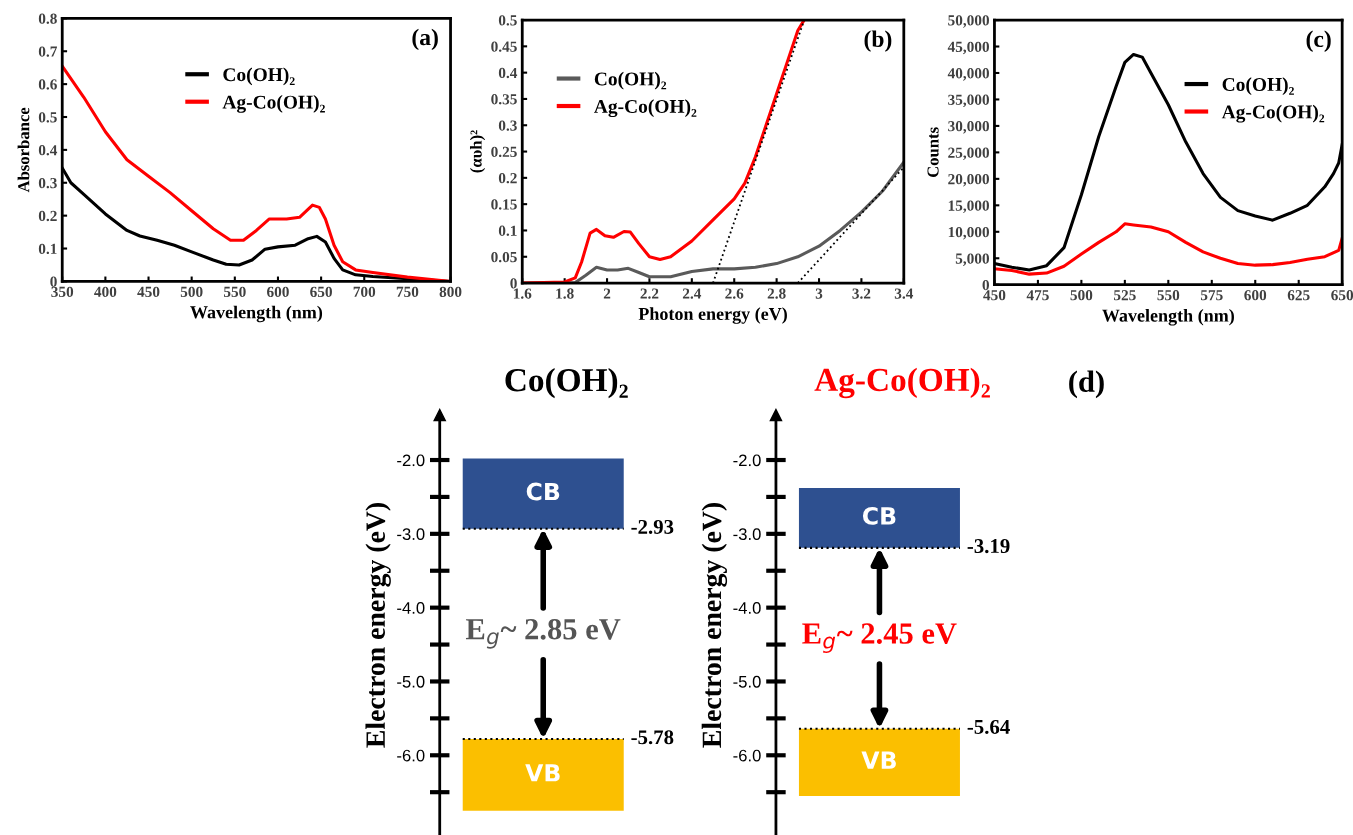 The image size is (1353, 835). Describe the element at coordinates (504, 257) in the screenshot. I see `y-tick-label: 0.05` at that location.